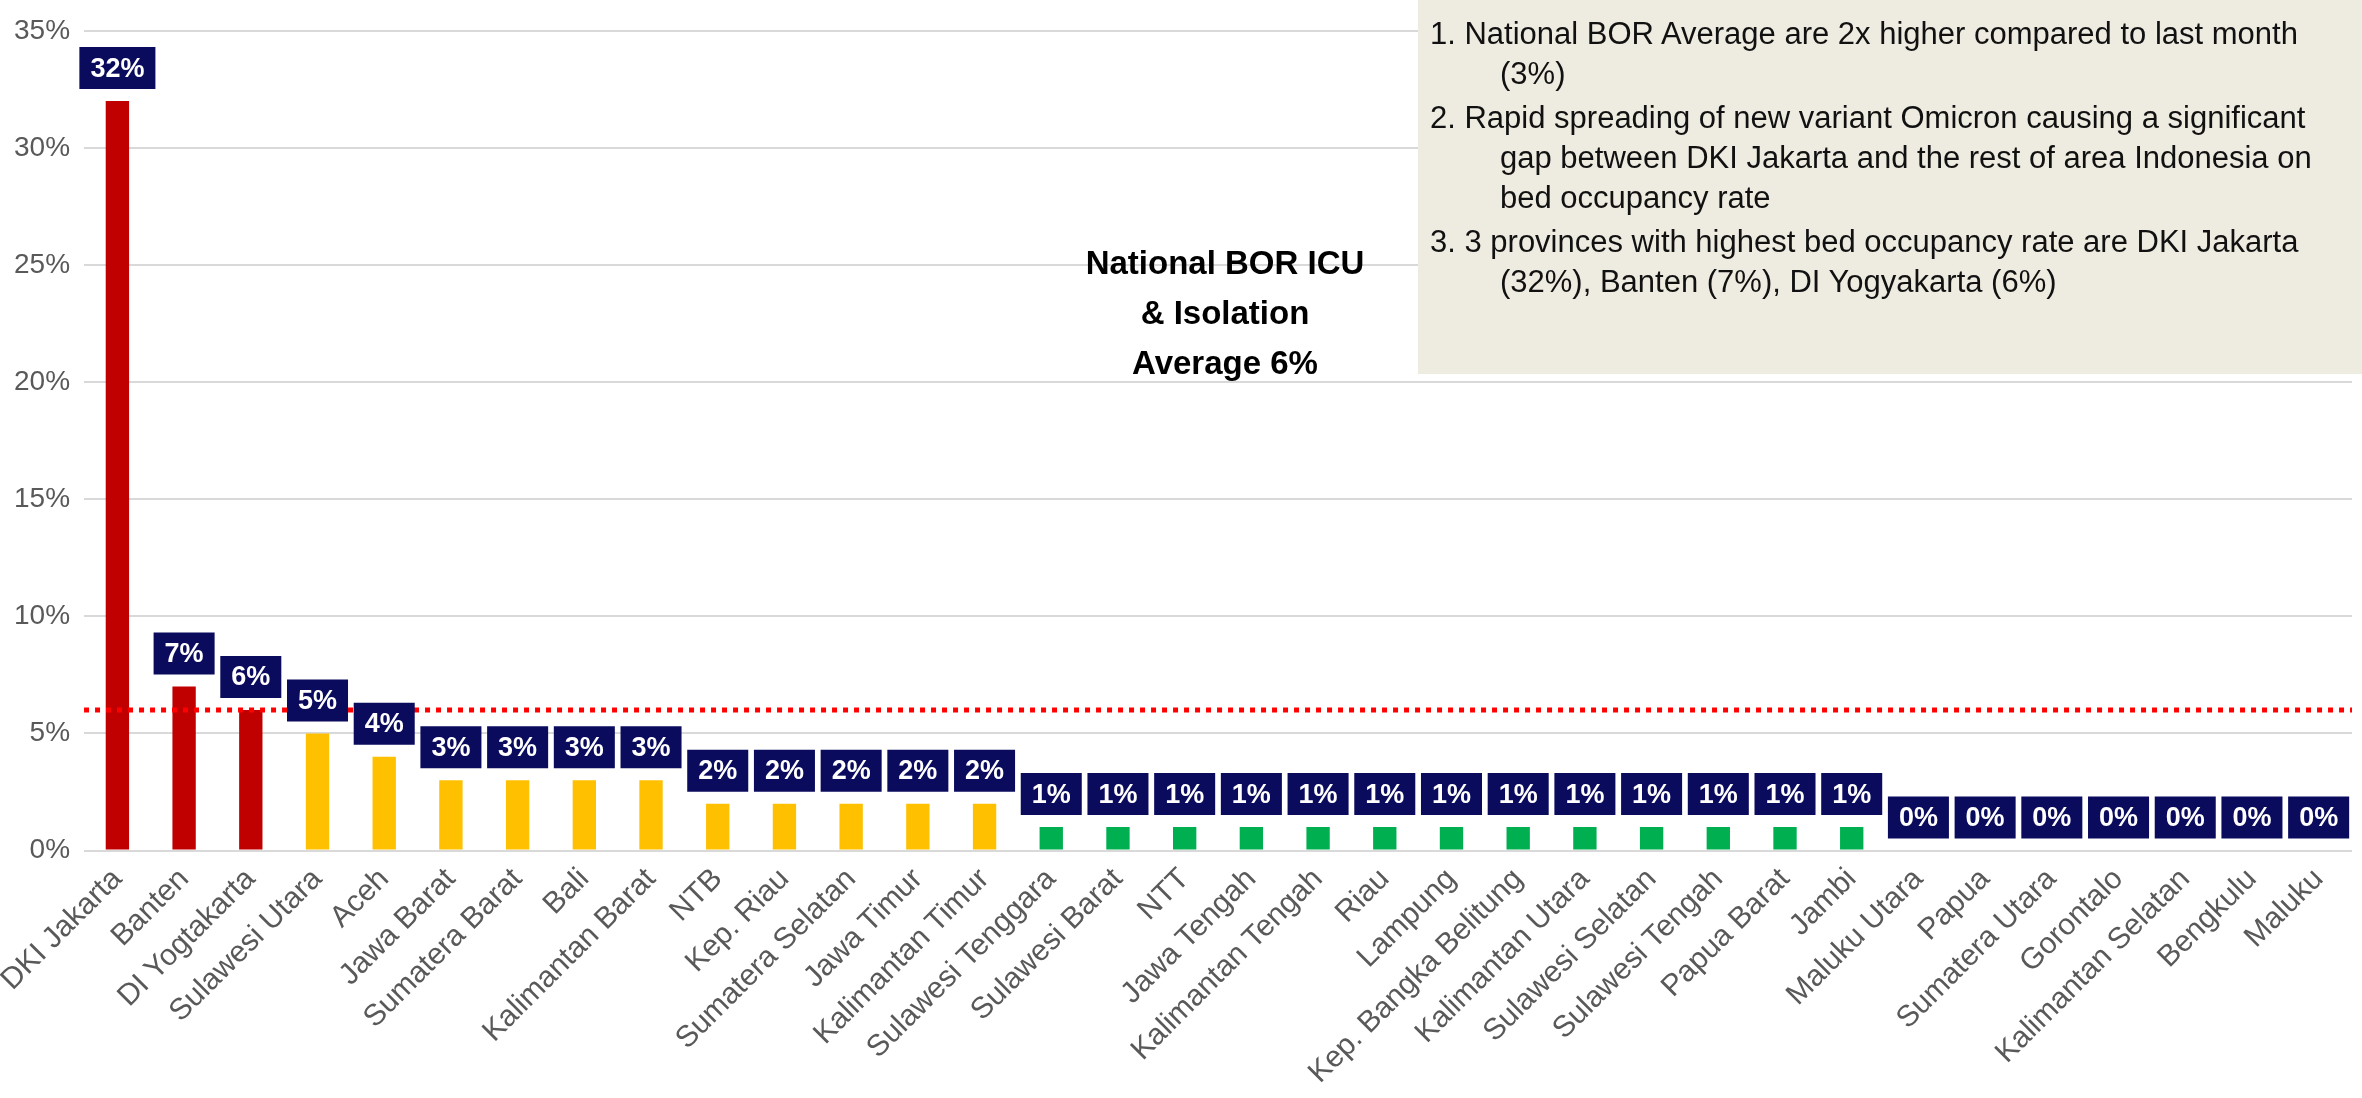 The image size is (2362, 1098). What do you see at coordinates (42, 615) in the screenshot?
I see `y-tick-label: 10%` at bounding box center [42, 615].